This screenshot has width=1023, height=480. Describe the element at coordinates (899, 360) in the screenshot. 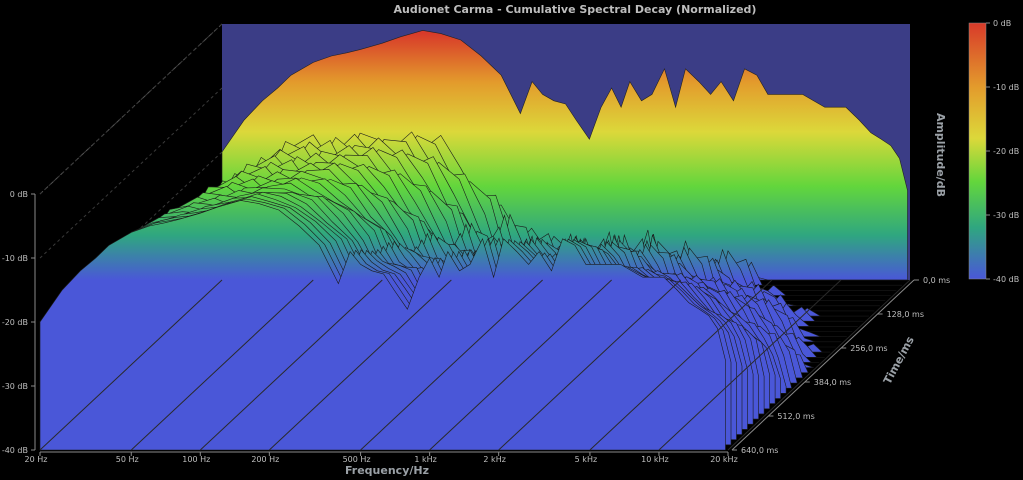

I see `z-axis-label: Time/ms` at that location.